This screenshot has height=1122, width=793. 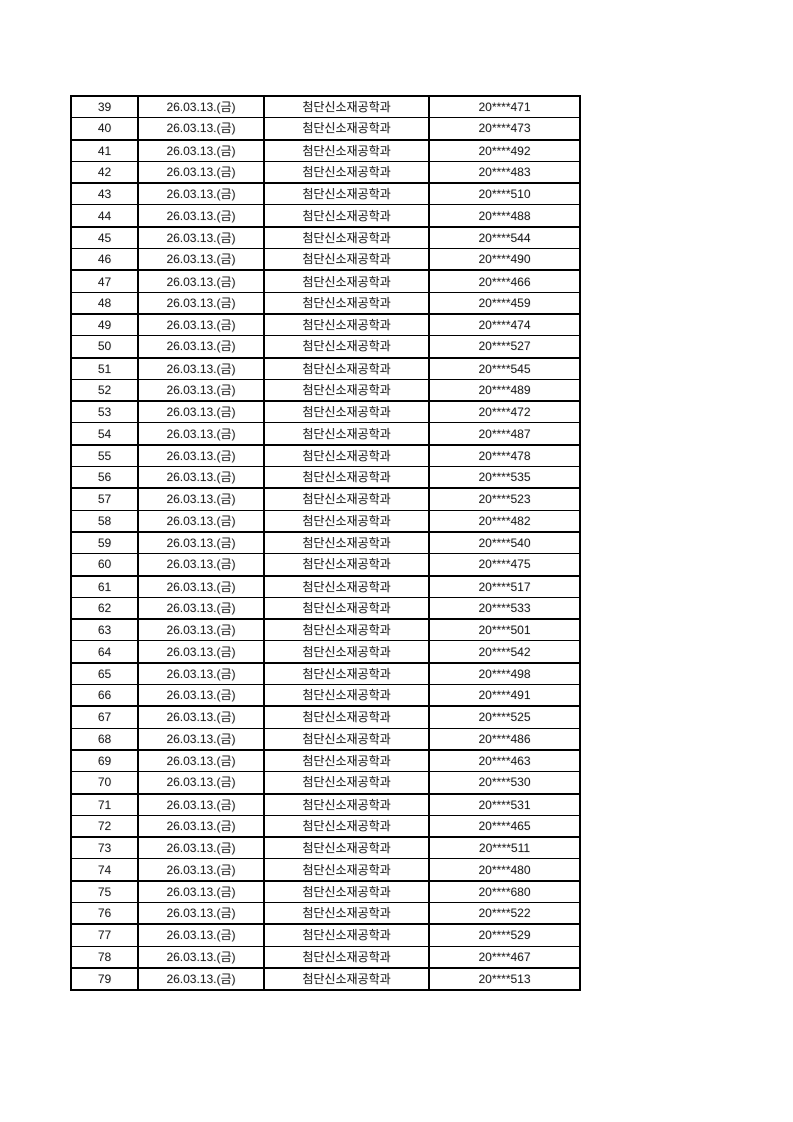 What do you see at coordinates (104, 260) in the screenshot?
I see `row-number-cell: 46` at bounding box center [104, 260].